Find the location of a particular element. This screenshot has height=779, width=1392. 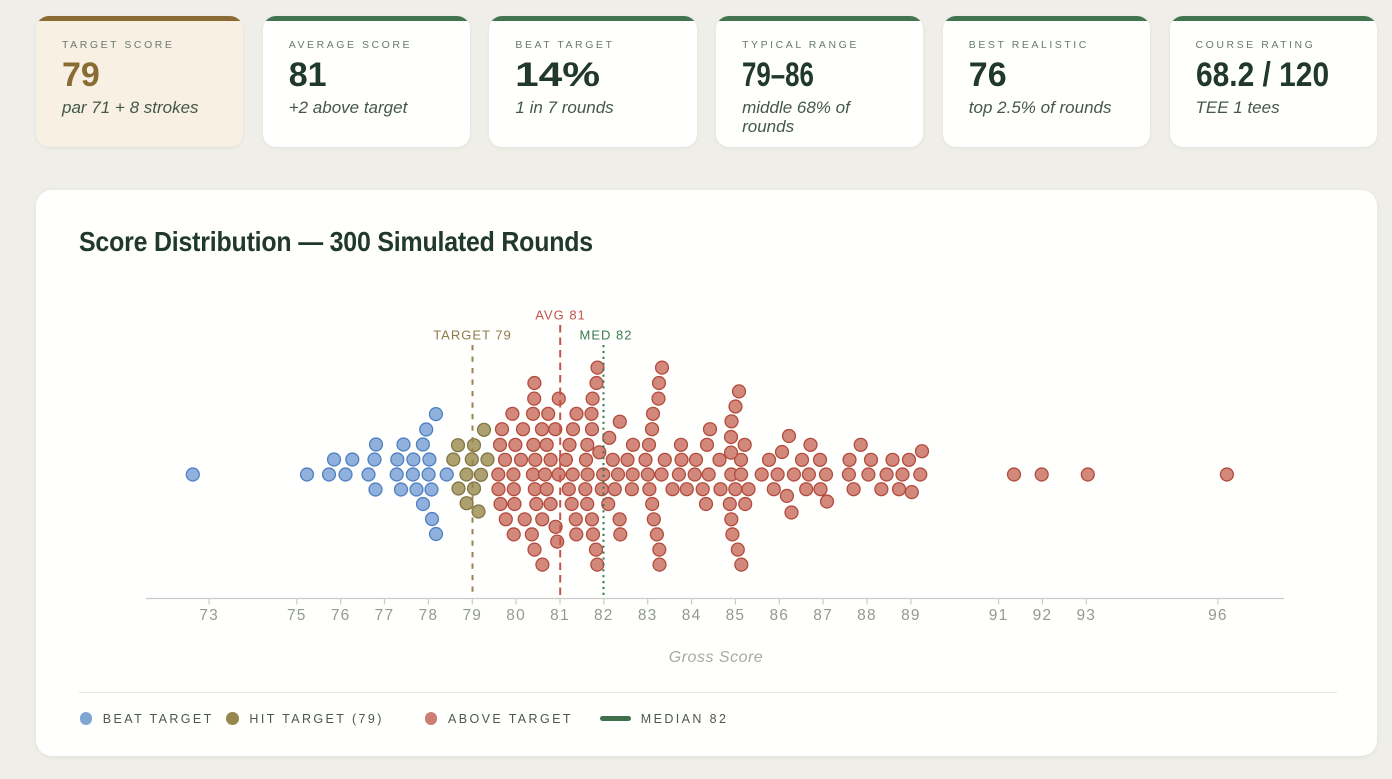

svg-text: 85 is located at coordinates (736, 615).